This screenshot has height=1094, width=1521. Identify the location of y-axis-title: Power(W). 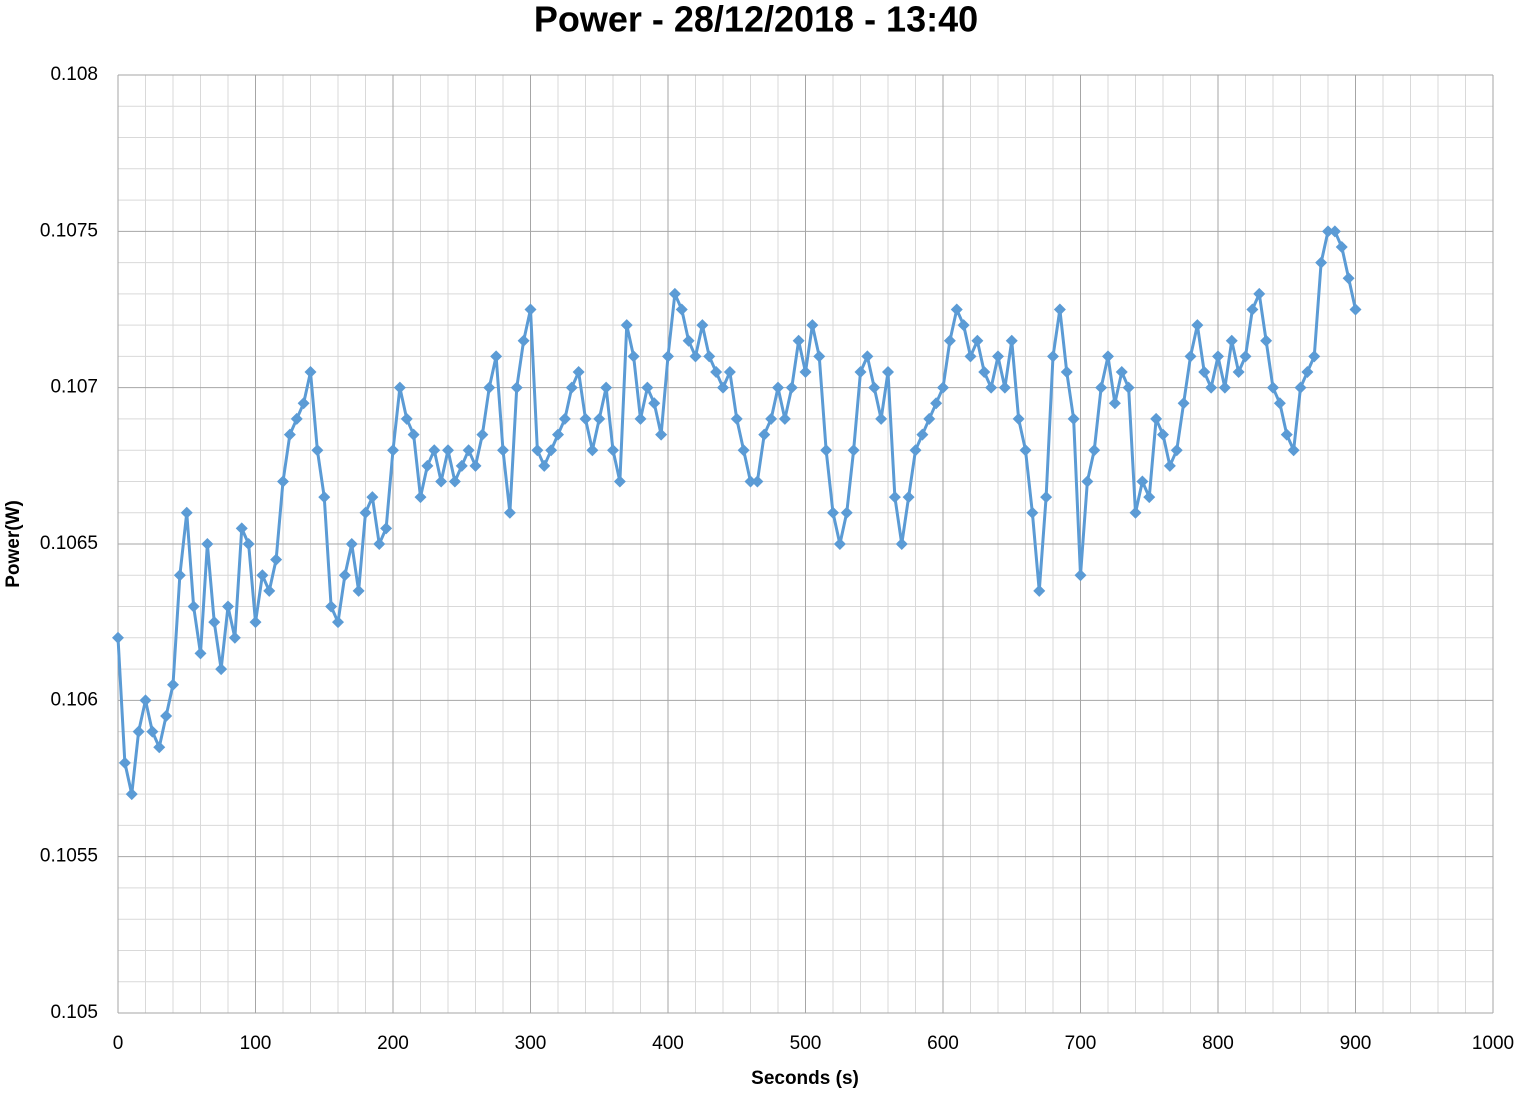
(13, 544).